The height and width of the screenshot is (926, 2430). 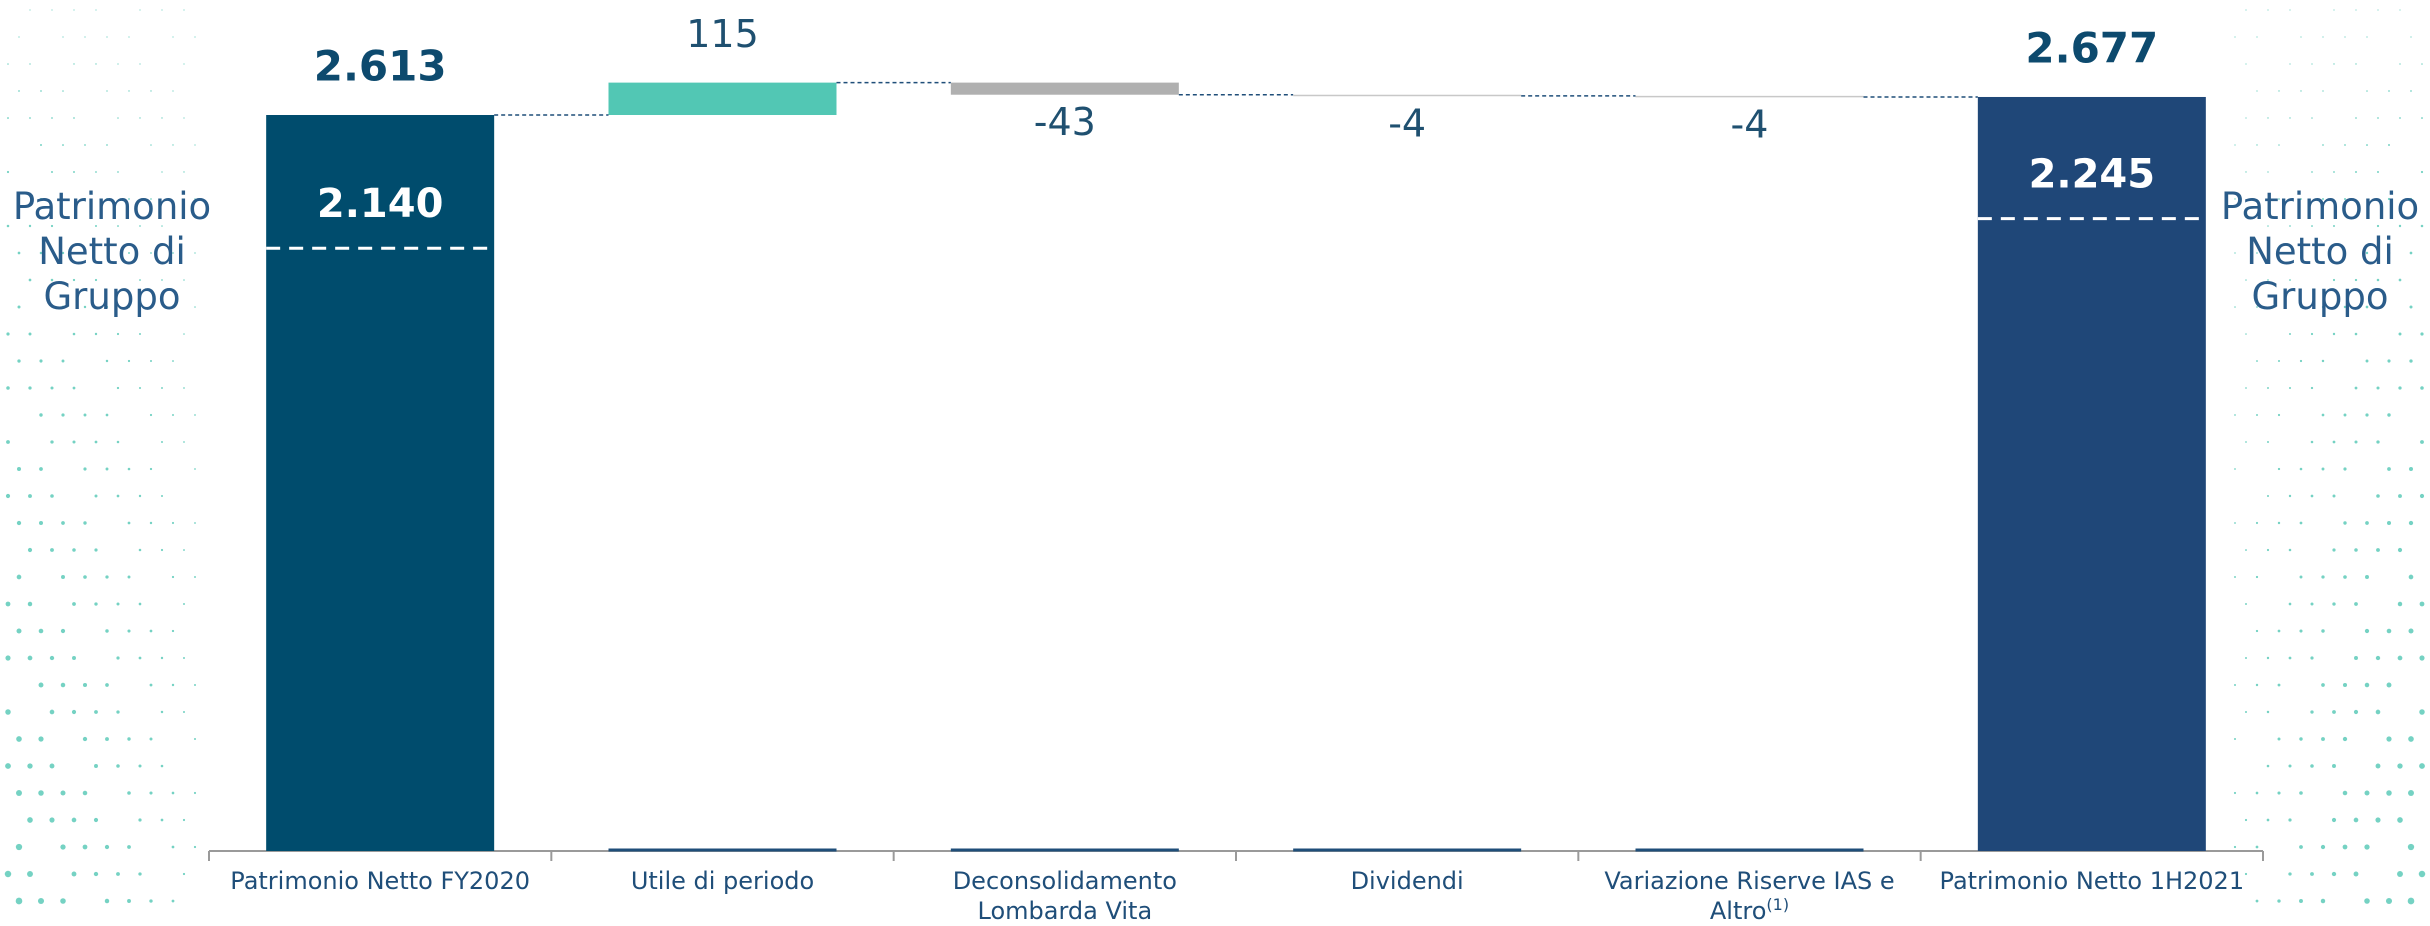 I want to click on bar, so click(x=722, y=99).